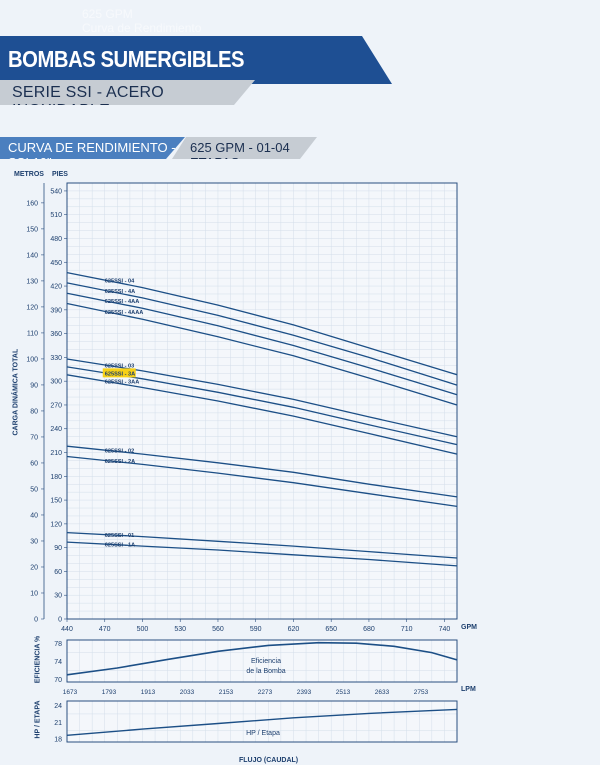 The image size is (600, 765). Describe the element at coordinates (331, 629) in the screenshot. I see `gpm-tick-label: 650` at that location.